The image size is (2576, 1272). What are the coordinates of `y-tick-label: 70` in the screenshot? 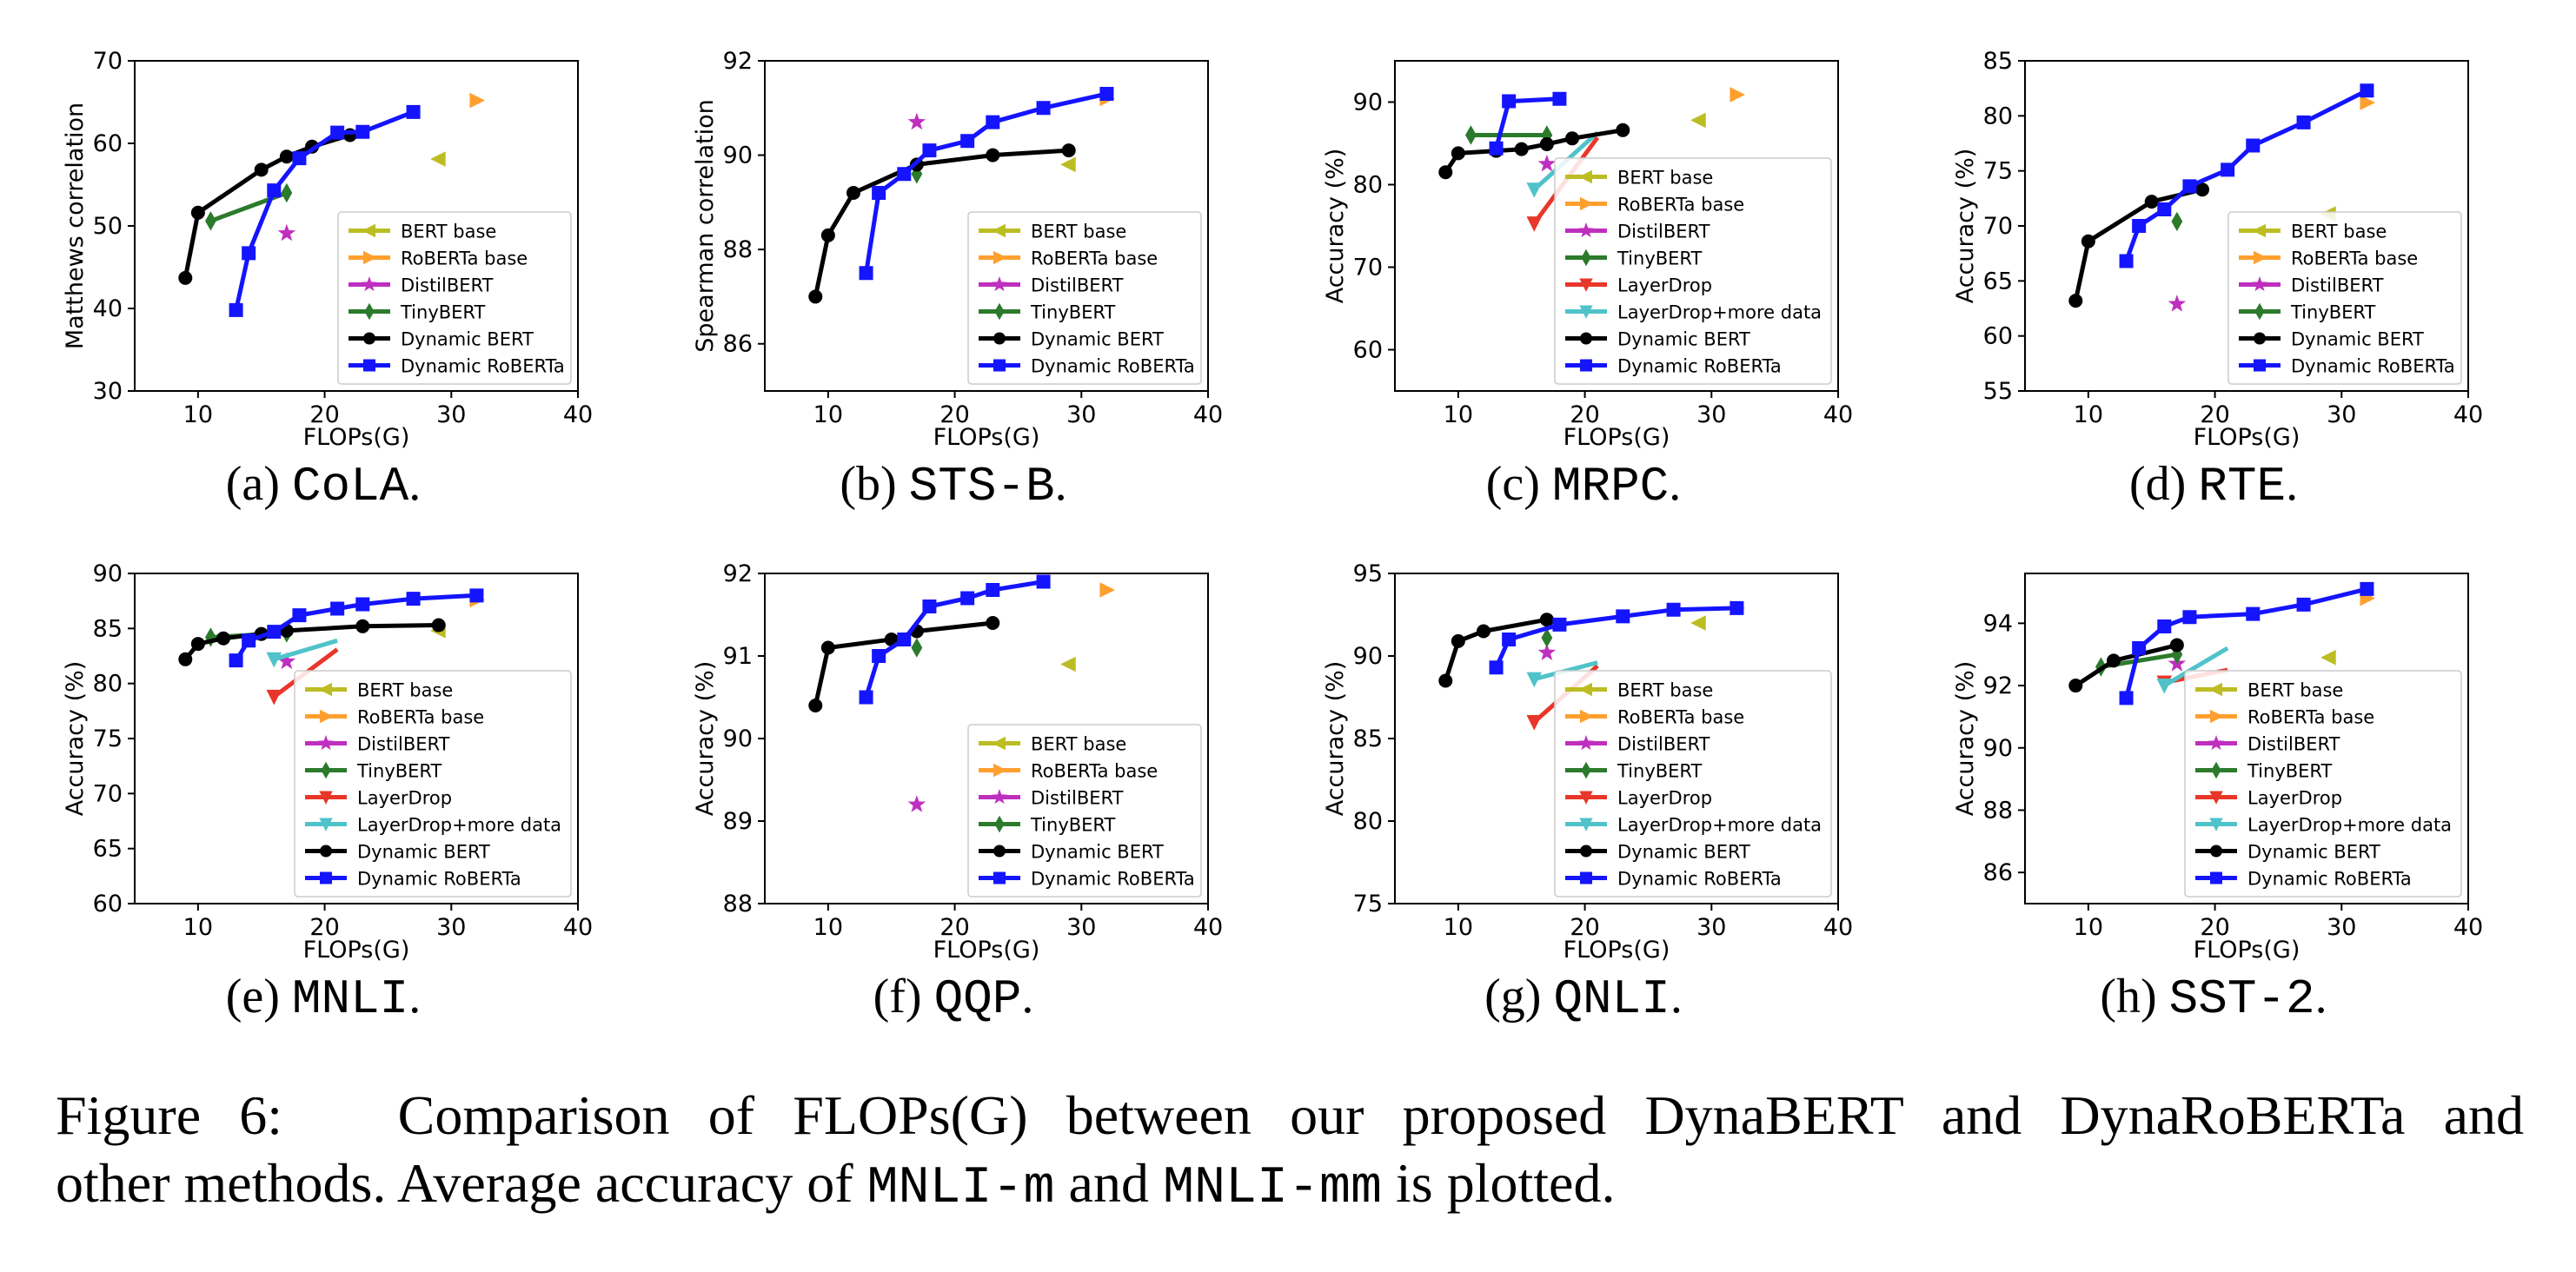 It's located at (108, 61).